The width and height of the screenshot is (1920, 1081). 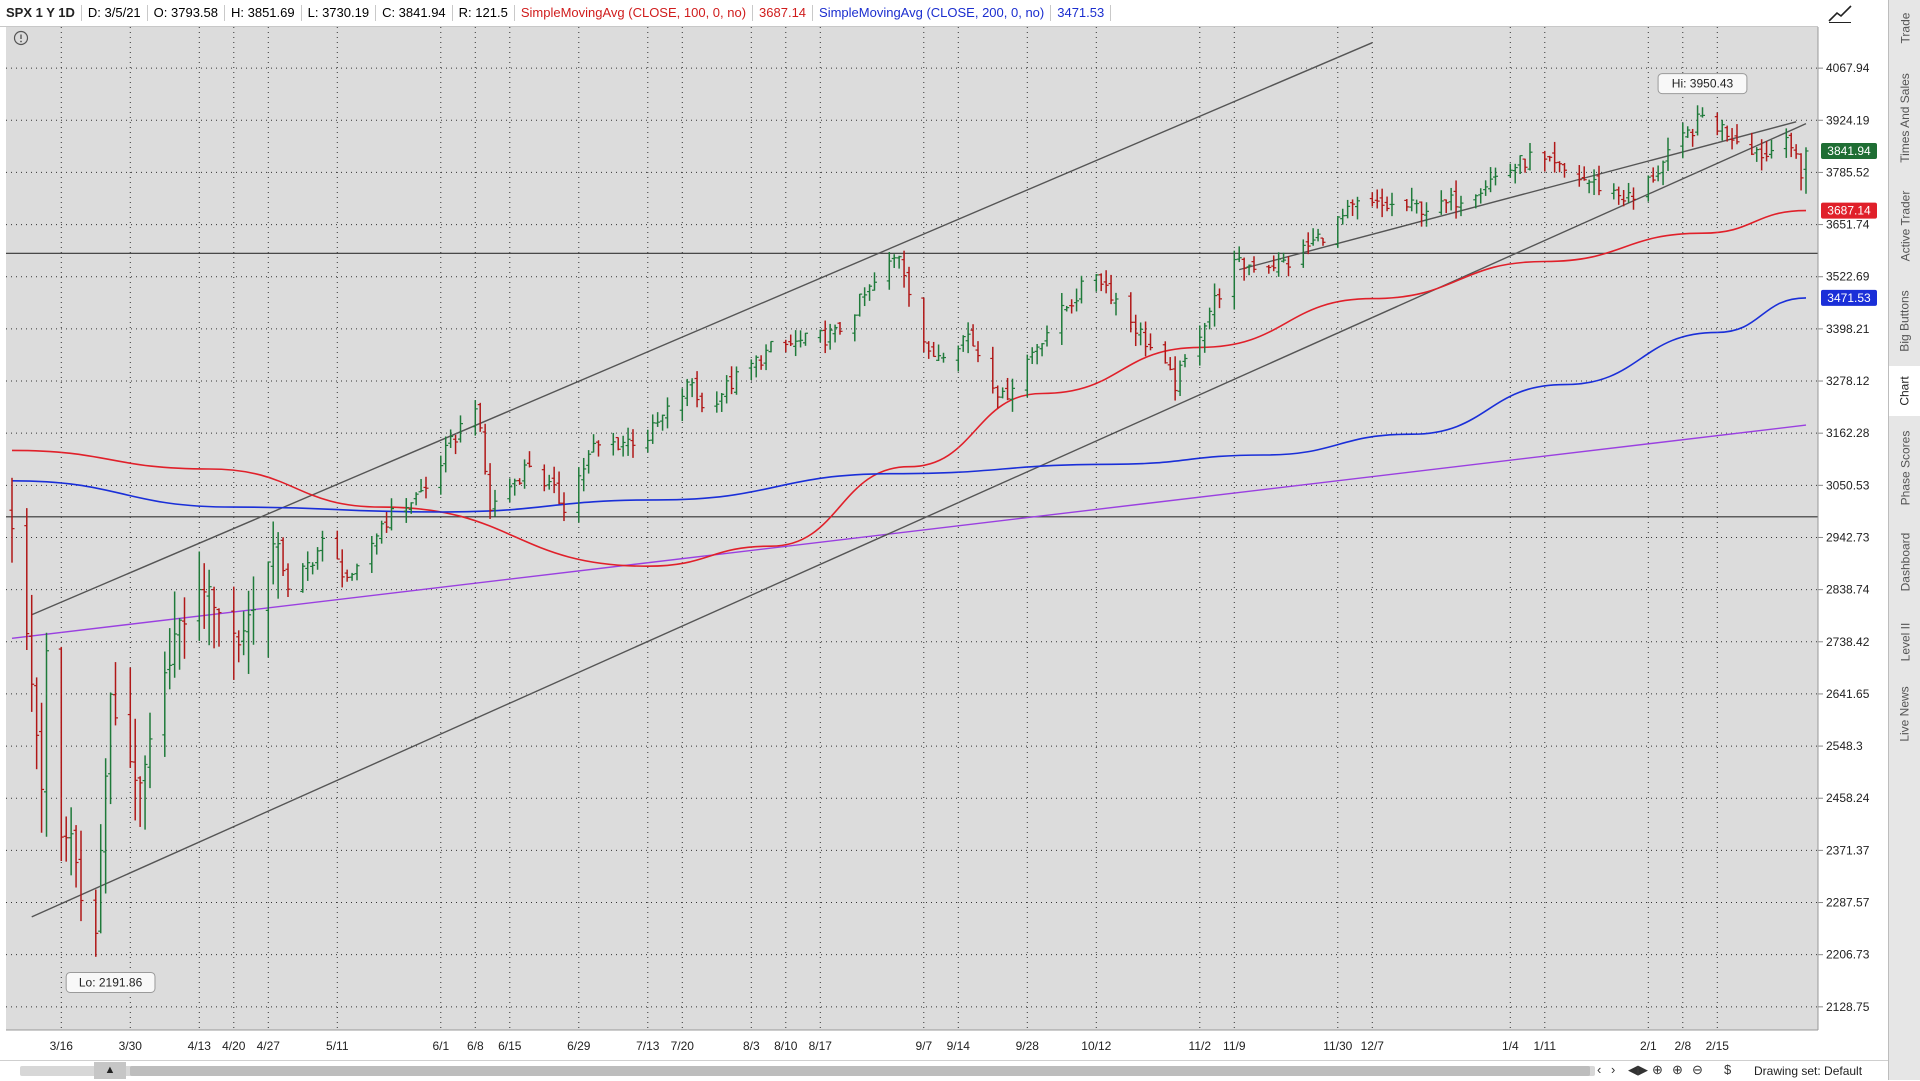 I want to click on price-tick-label: 3162.28, so click(x=1848, y=433).